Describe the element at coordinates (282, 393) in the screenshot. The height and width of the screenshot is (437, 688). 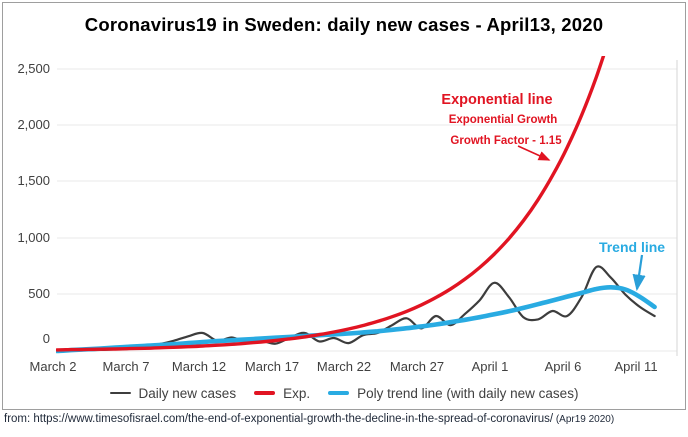
I see `legend-item-exp: Exp.` at that location.